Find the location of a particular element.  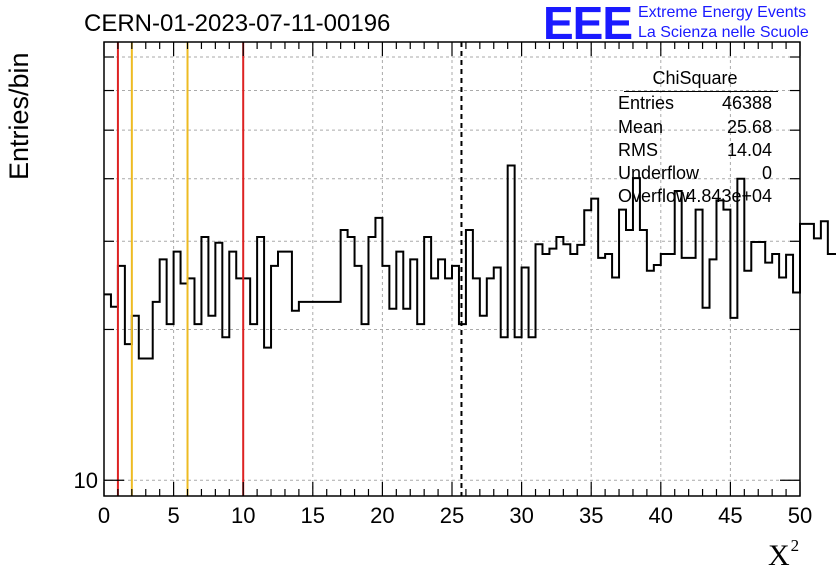

x-tick-label: 30 is located at coordinates (521, 515).